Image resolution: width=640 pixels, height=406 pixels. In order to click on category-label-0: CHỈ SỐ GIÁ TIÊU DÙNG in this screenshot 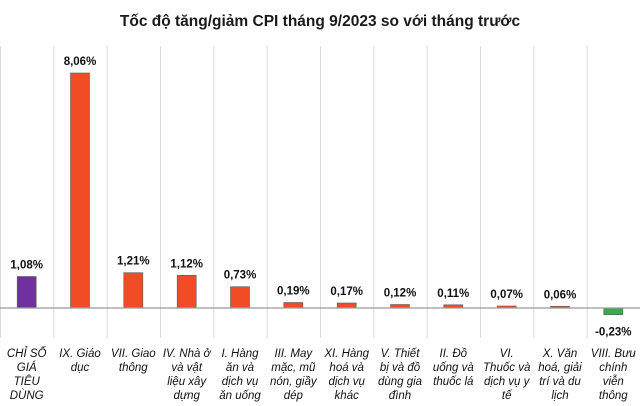, I will do `click(27, 374)`.